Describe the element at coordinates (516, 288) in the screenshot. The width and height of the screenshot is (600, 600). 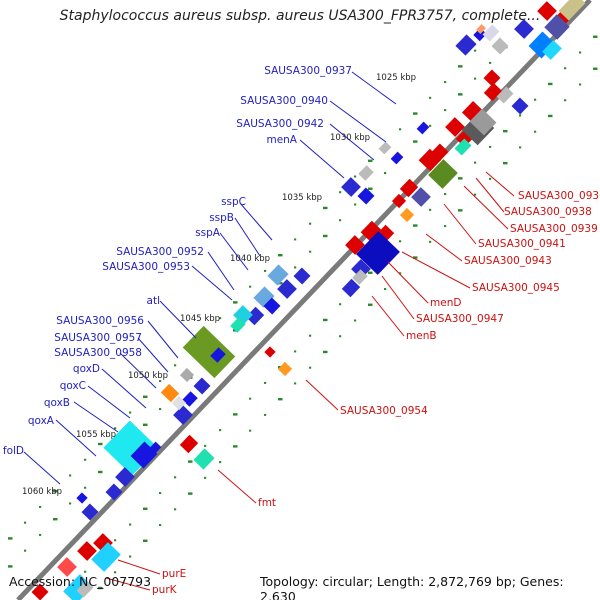
I see `gene-label-reverse: SAUSA300_0945` at that location.